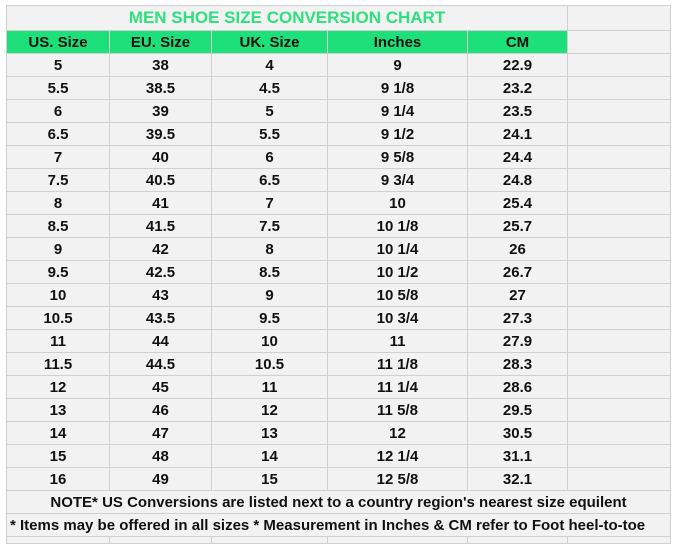 Image resolution: width=676 pixels, height=544 pixels. What do you see at coordinates (160, 88) in the screenshot?
I see `cell-eu-size: 38.5` at bounding box center [160, 88].